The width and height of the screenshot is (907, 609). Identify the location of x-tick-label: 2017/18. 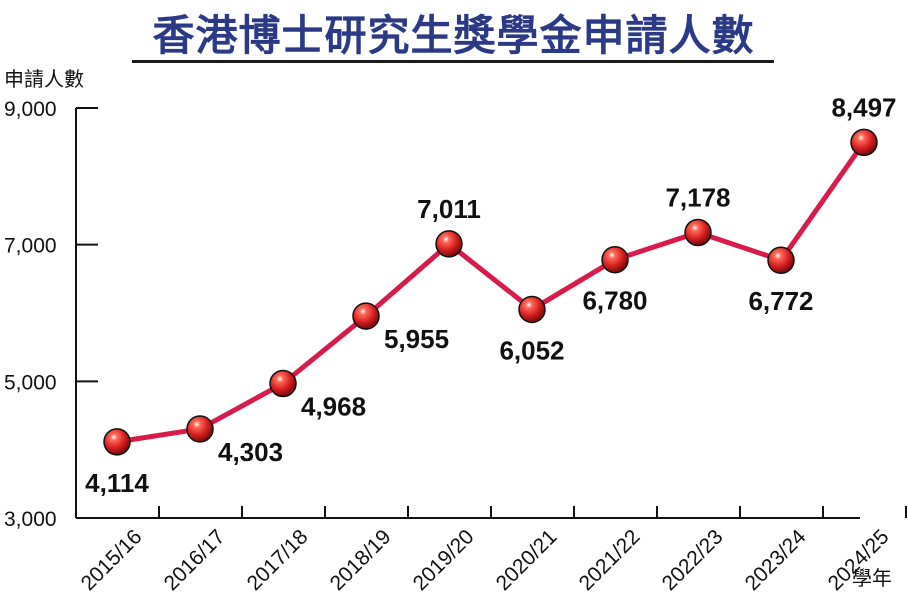
(278, 560).